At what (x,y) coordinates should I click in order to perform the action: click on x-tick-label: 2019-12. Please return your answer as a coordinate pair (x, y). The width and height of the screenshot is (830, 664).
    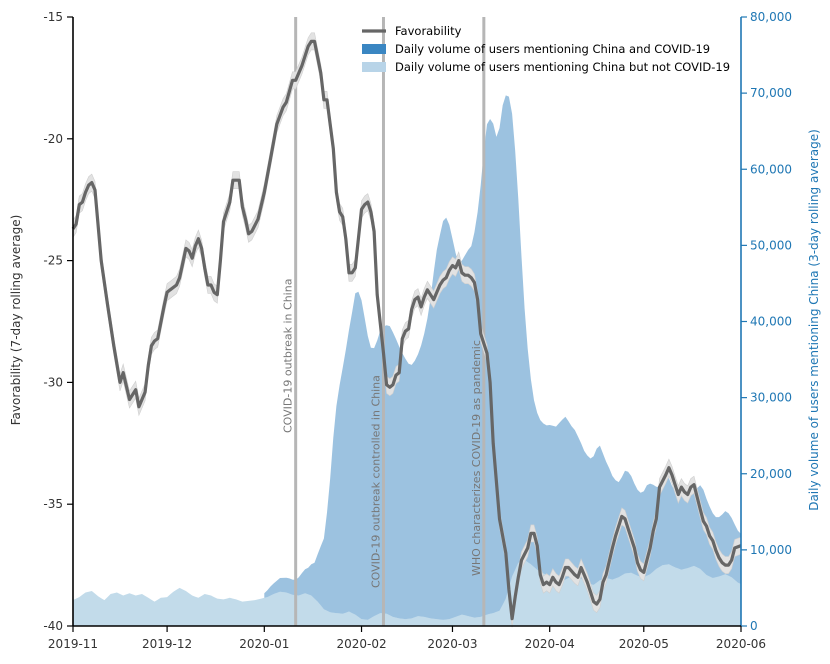
    Looking at the image, I should click on (167, 644).